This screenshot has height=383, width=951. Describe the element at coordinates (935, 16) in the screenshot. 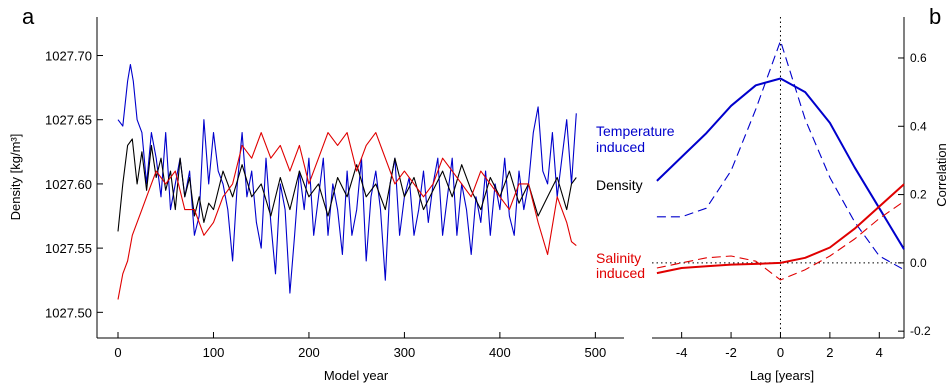

I see `panel-label-b: b` at that location.